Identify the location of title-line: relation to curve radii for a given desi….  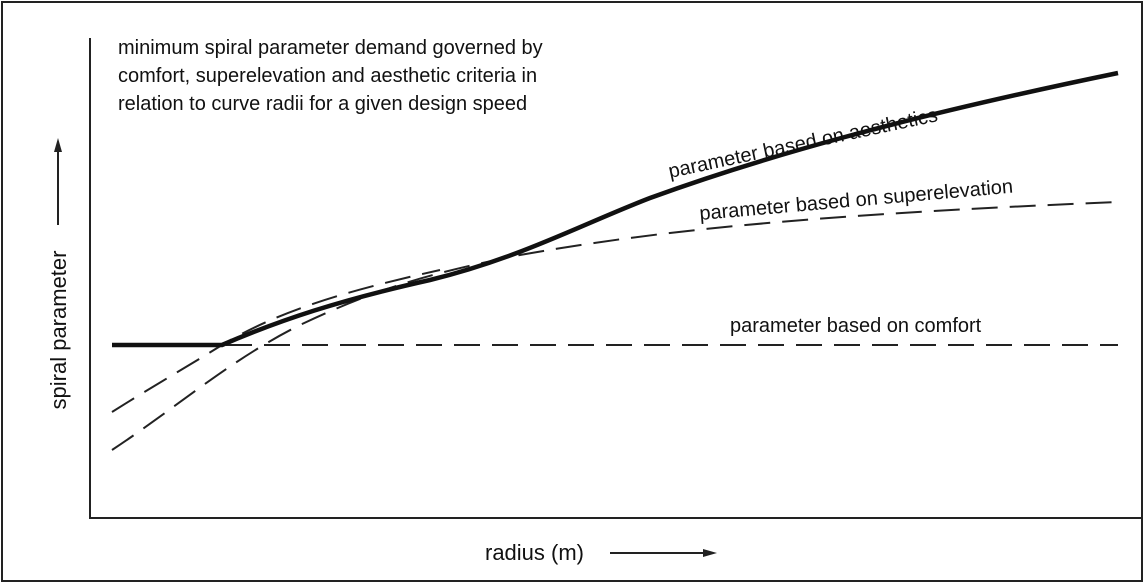
(322, 104).